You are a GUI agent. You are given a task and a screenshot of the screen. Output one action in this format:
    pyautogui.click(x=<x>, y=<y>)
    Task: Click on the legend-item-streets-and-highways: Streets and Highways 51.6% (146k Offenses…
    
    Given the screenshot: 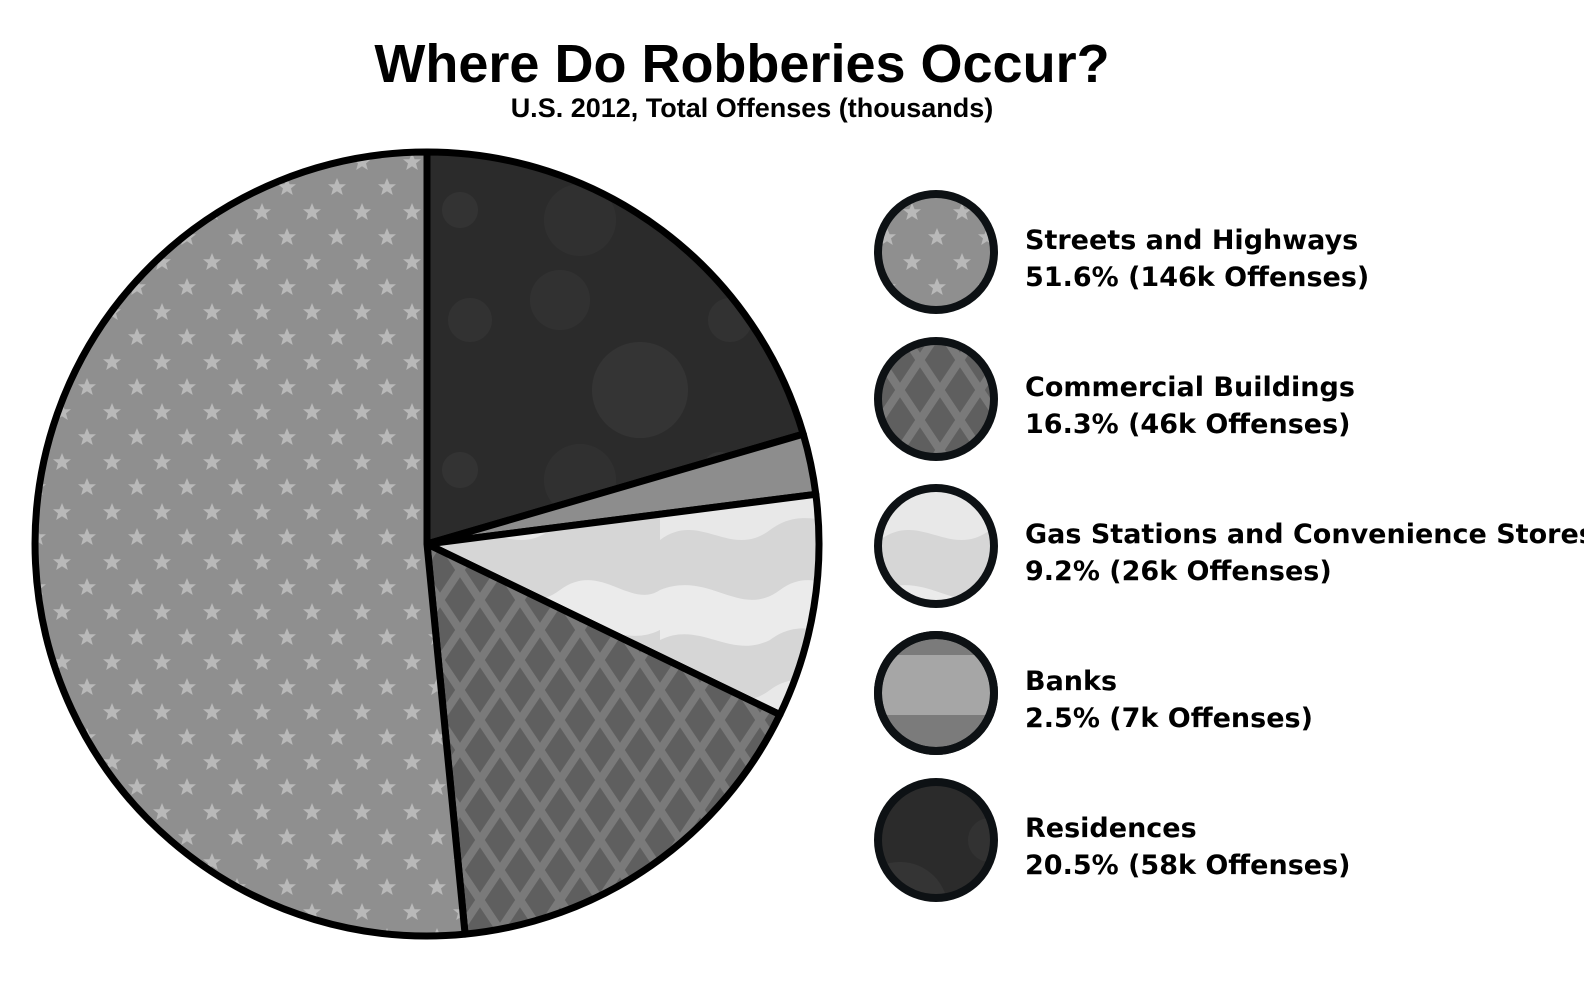 What is the action you would take?
    pyautogui.click(x=1121, y=252)
    